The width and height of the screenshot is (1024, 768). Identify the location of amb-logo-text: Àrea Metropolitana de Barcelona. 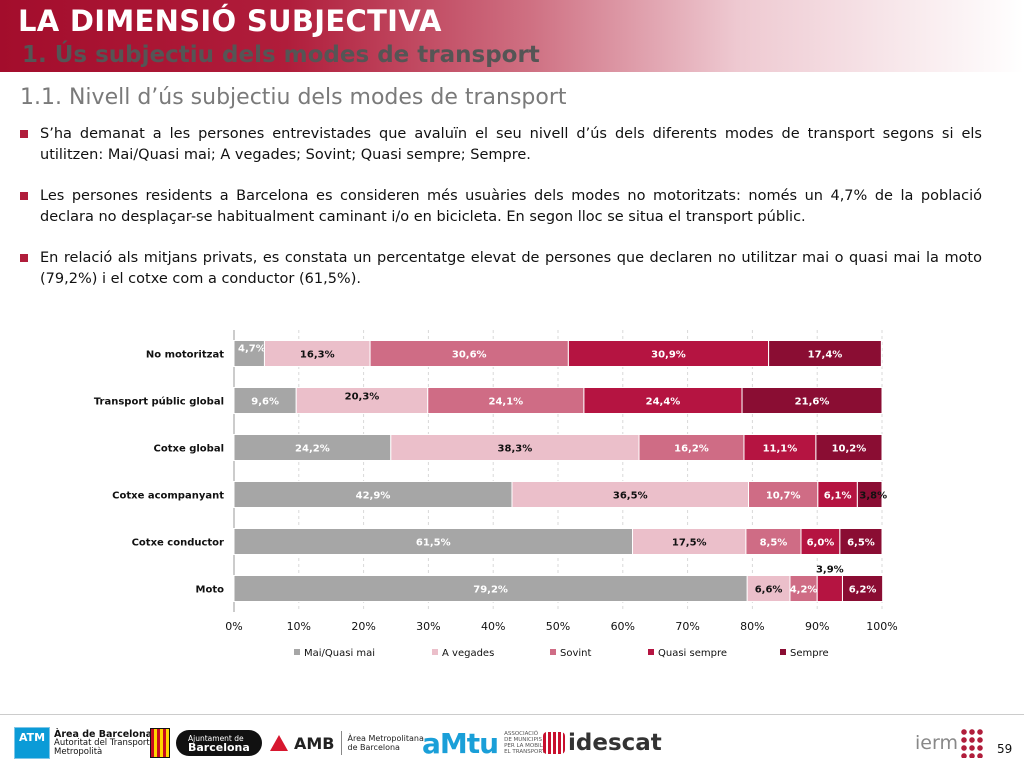
(386, 743).